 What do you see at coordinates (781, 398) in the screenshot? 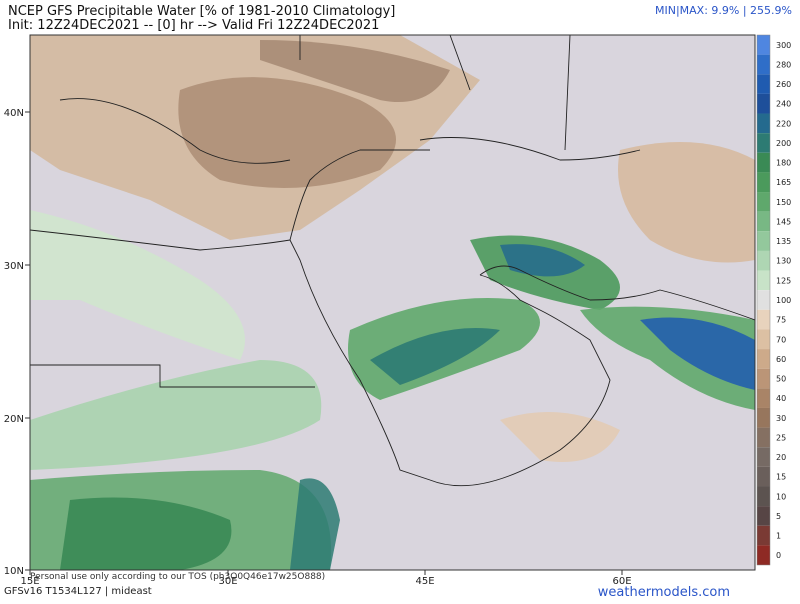
I see `colorbar-label: 40` at bounding box center [781, 398].